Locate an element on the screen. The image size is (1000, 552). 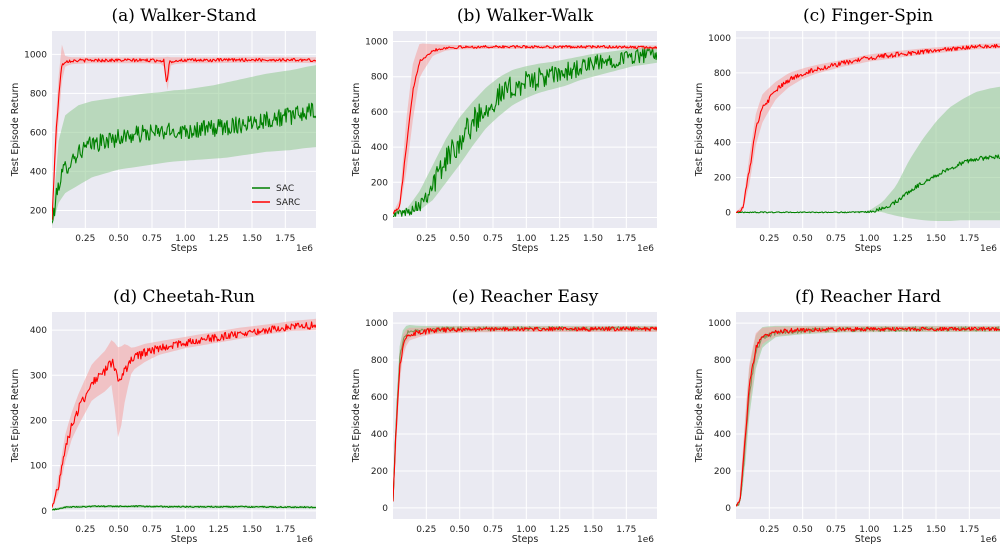
chart-title: (d) Cheetah-Run is located at coordinates (184, 297).